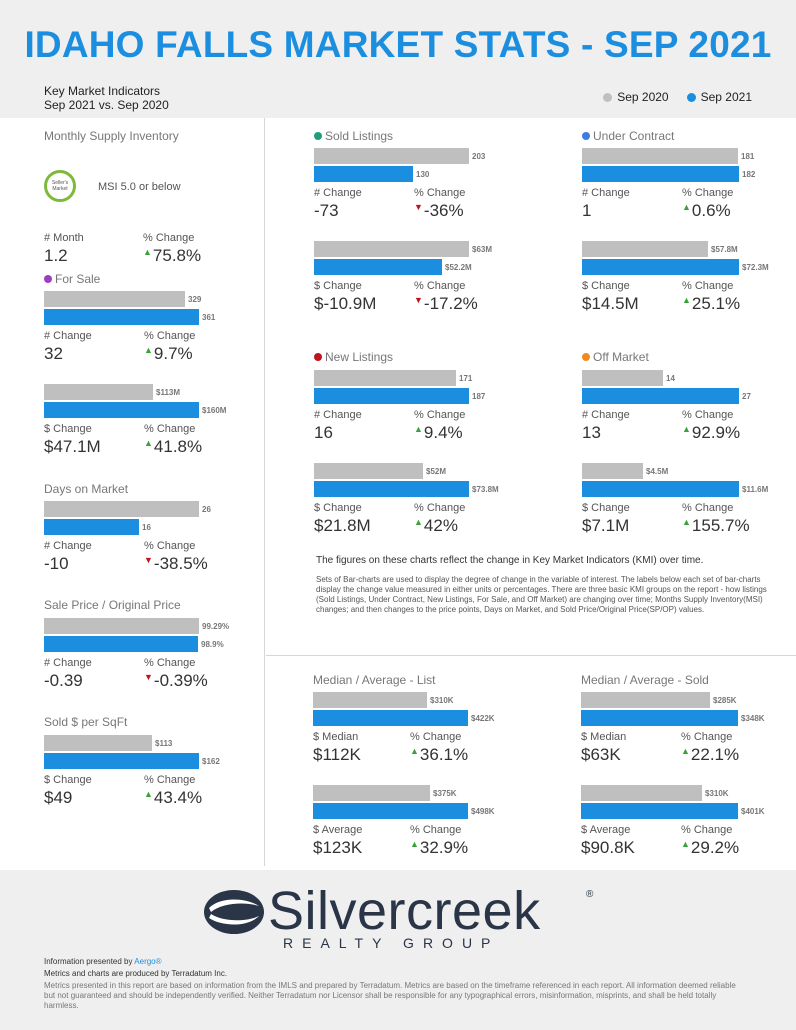  I want to click on value-text: 9.4%, so click(443, 432).